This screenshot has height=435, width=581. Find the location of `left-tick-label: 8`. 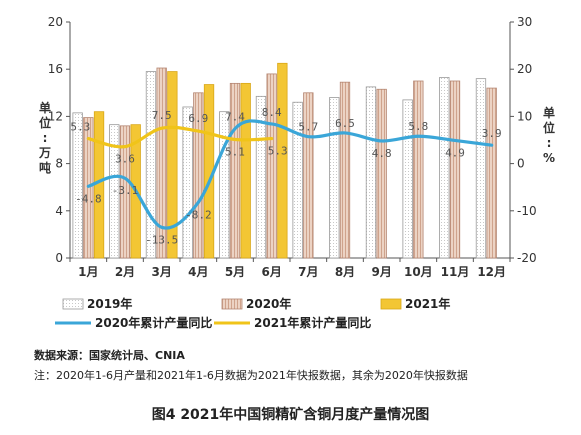

left-tick-label: 8 is located at coordinates (59, 164).